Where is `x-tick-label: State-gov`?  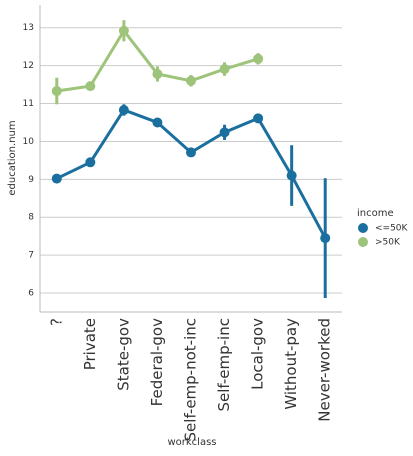 x-tick-label: State-gov is located at coordinates (123, 354).